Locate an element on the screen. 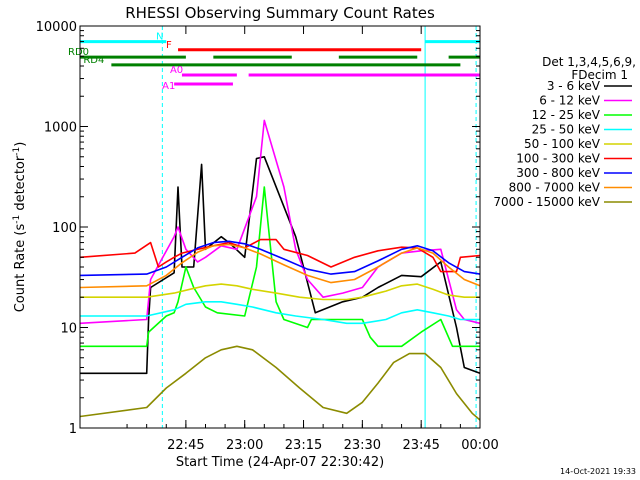 Image resolution: width=640 pixels, height=480 pixels. footer-date: 14-Oct-2021 19:33 is located at coordinates (598, 471).